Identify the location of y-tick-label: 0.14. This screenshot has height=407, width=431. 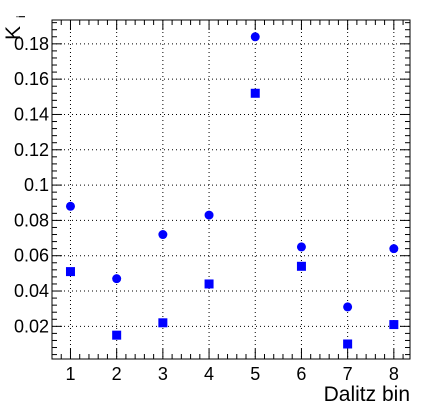
(31, 114).